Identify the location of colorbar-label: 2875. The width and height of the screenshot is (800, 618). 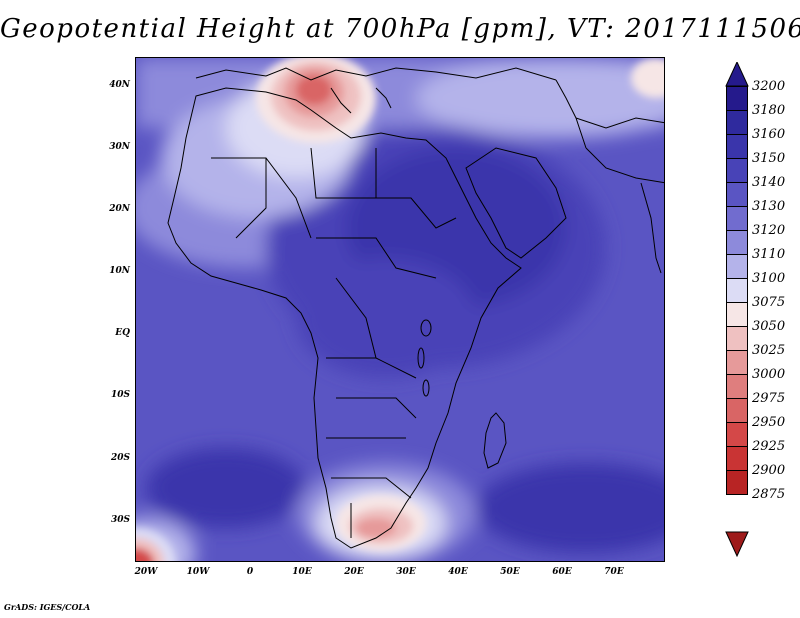
(769, 494).